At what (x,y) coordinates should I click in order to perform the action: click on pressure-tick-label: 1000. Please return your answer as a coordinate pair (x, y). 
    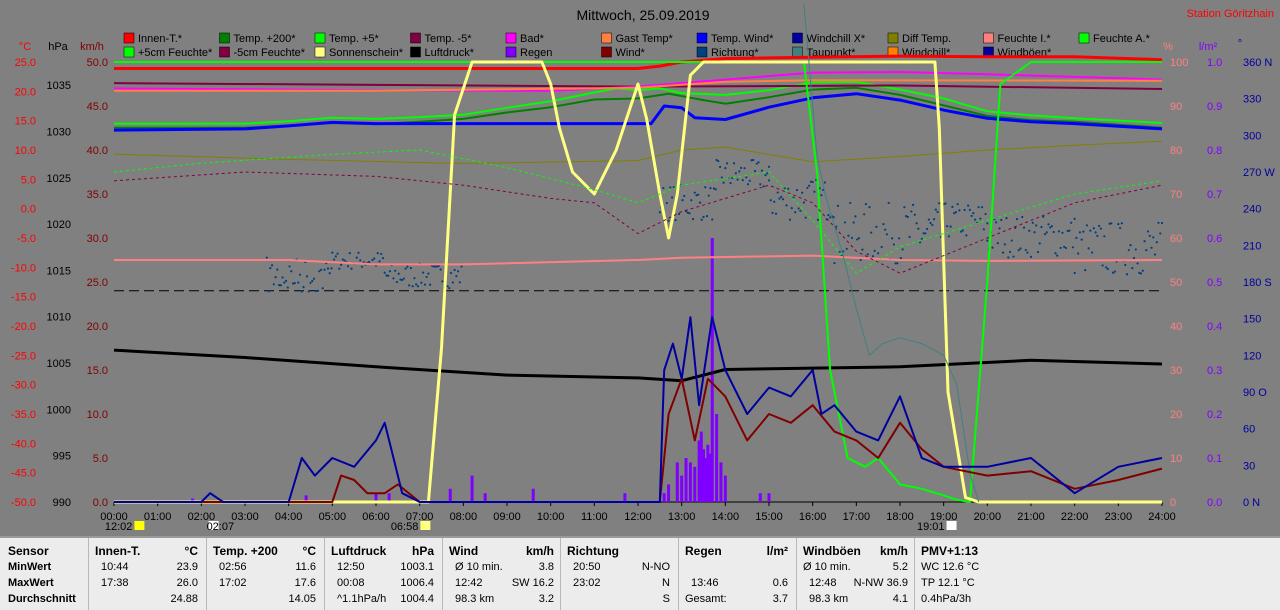
    Looking at the image, I should click on (59, 410).